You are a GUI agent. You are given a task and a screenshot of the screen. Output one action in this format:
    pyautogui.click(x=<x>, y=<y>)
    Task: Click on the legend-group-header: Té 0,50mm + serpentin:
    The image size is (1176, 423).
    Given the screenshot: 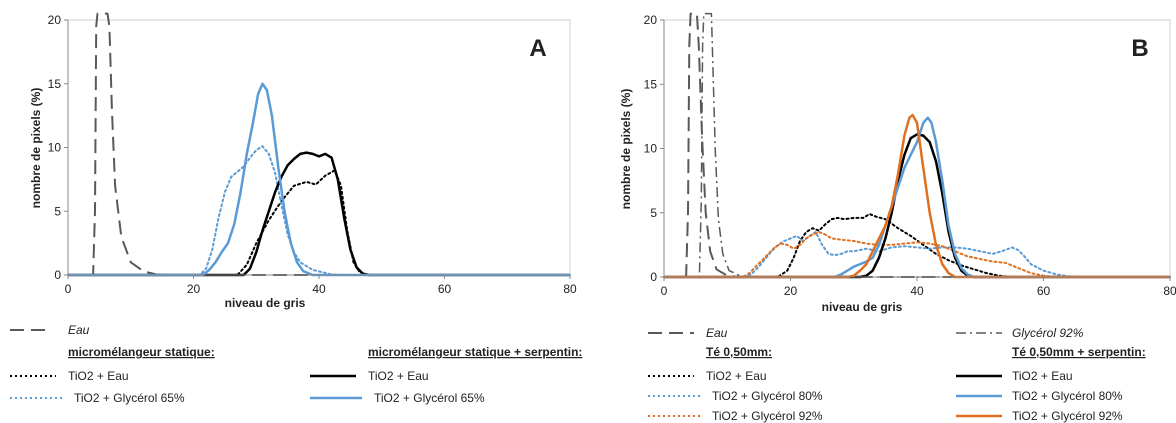 What is the action you would take?
    pyautogui.click(x=1079, y=352)
    